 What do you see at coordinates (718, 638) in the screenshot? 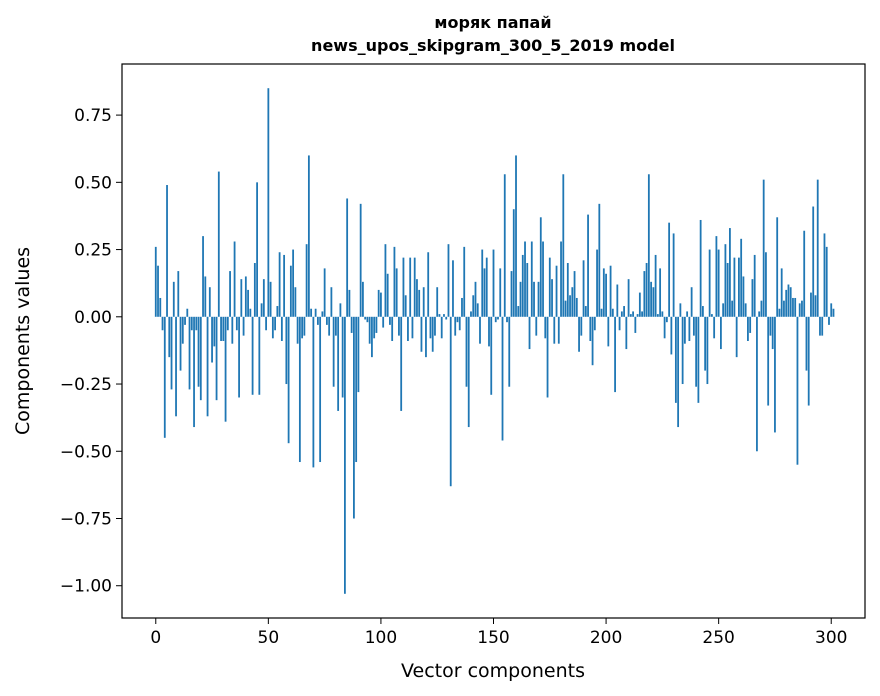
I see `x-tick-label-5: 250` at bounding box center [718, 638].